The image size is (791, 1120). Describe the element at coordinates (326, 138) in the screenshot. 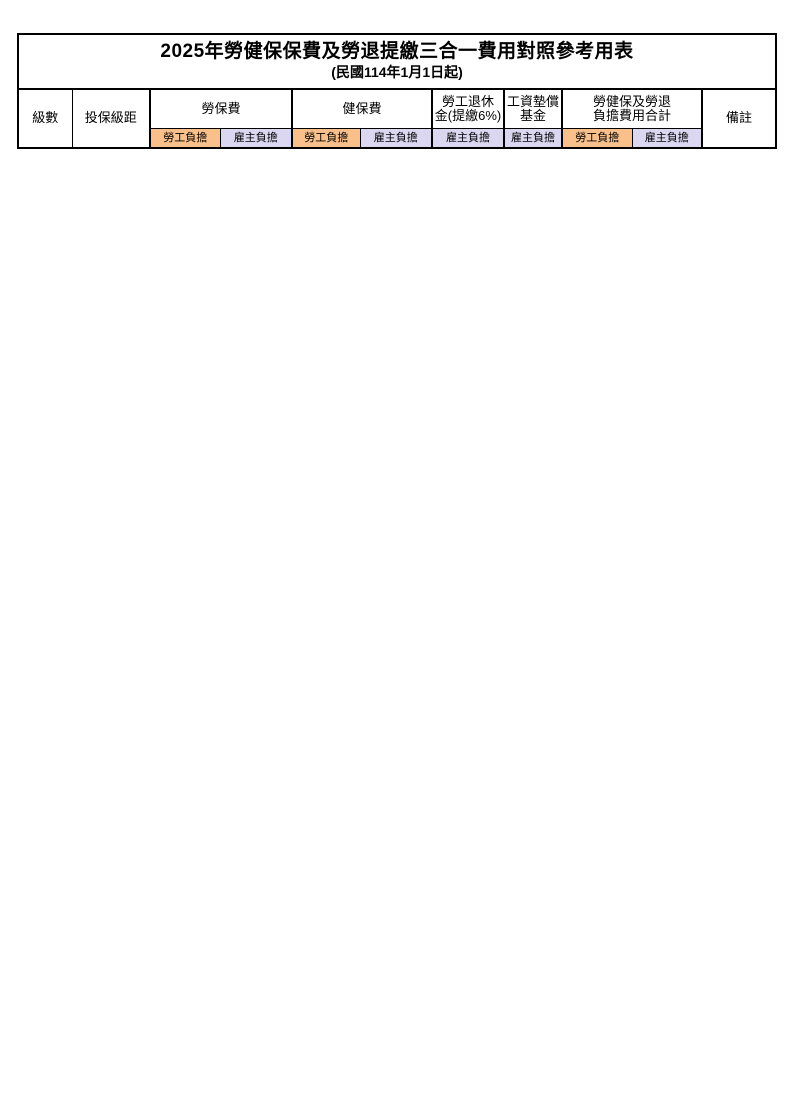

I see `subheader-health-employee: 勞工負擔` at that location.